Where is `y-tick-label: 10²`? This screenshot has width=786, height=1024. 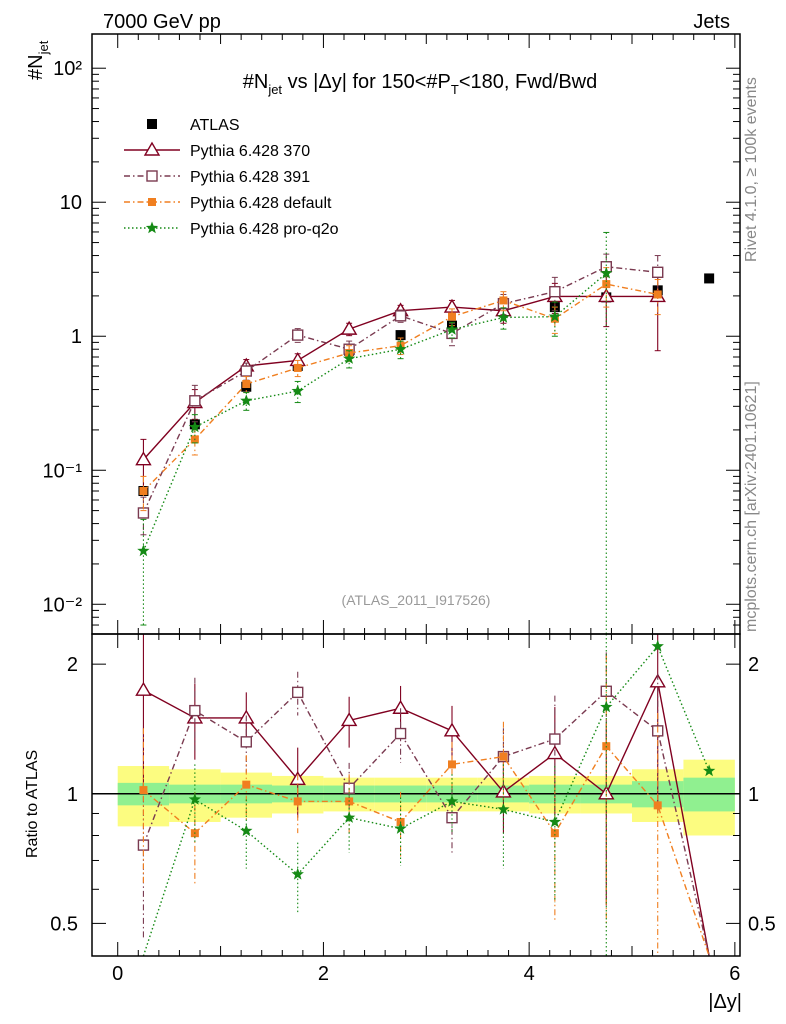
y-tick-label: 10² is located at coordinates (67, 69).